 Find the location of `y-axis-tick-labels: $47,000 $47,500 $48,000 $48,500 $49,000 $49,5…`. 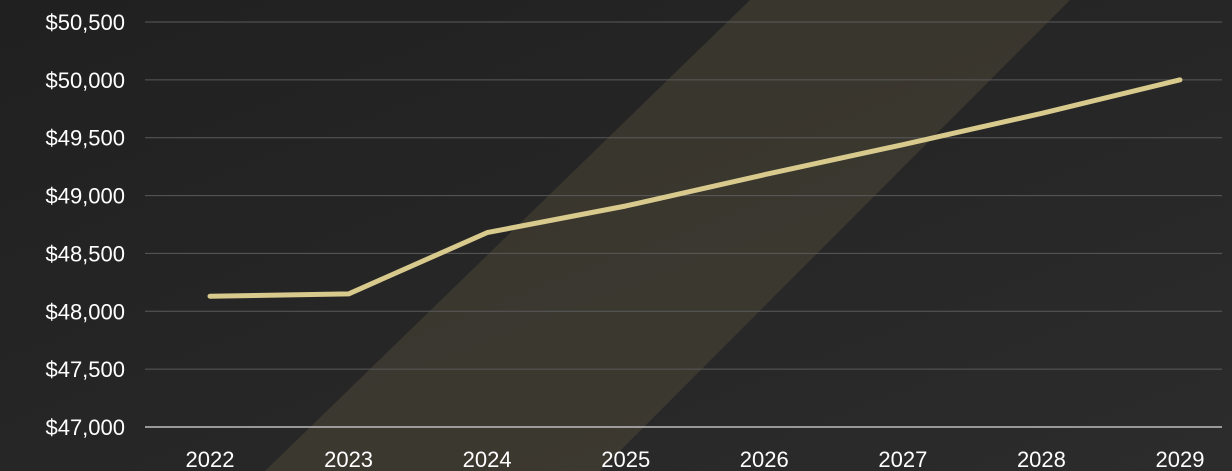

y-axis-tick-labels: $47,000 $47,500 $48,000 $48,500 $49,000 $49,5… is located at coordinates (85, 225).